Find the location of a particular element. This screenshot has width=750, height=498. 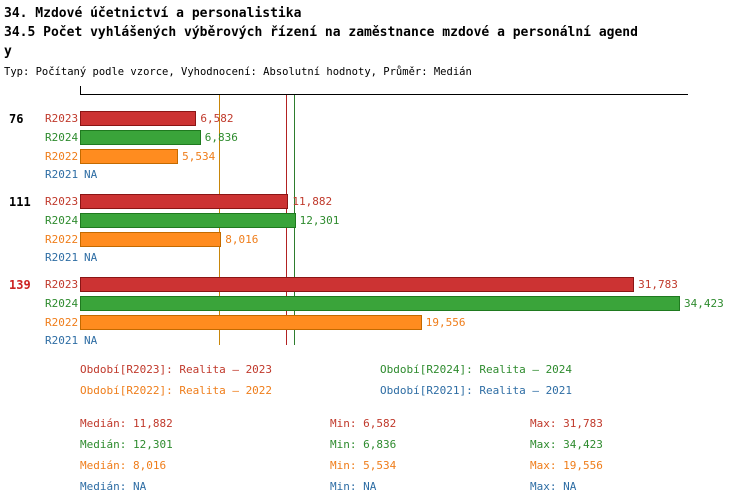

chart-row-r2022: R2022 8,016 is located at coordinates (375, 239).